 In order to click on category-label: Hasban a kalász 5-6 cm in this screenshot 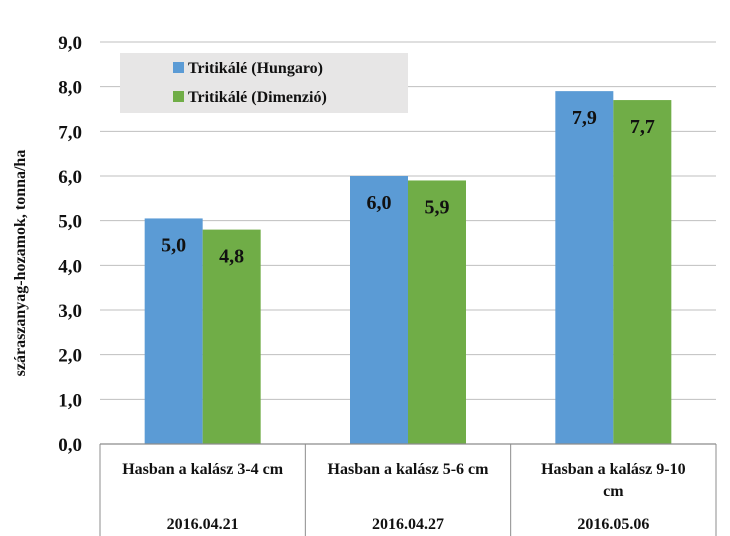, I will do `click(409, 469)`.